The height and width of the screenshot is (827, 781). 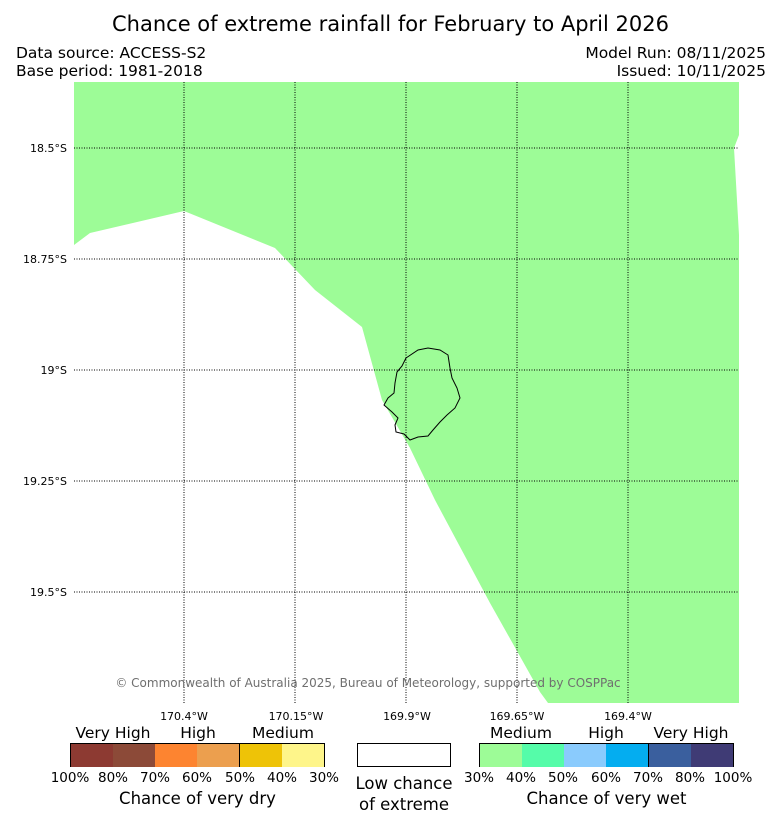 What do you see at coordinates (404, 755) in the screenshot?
I see `low-chance-swatch` at bounding box center [404, 755].